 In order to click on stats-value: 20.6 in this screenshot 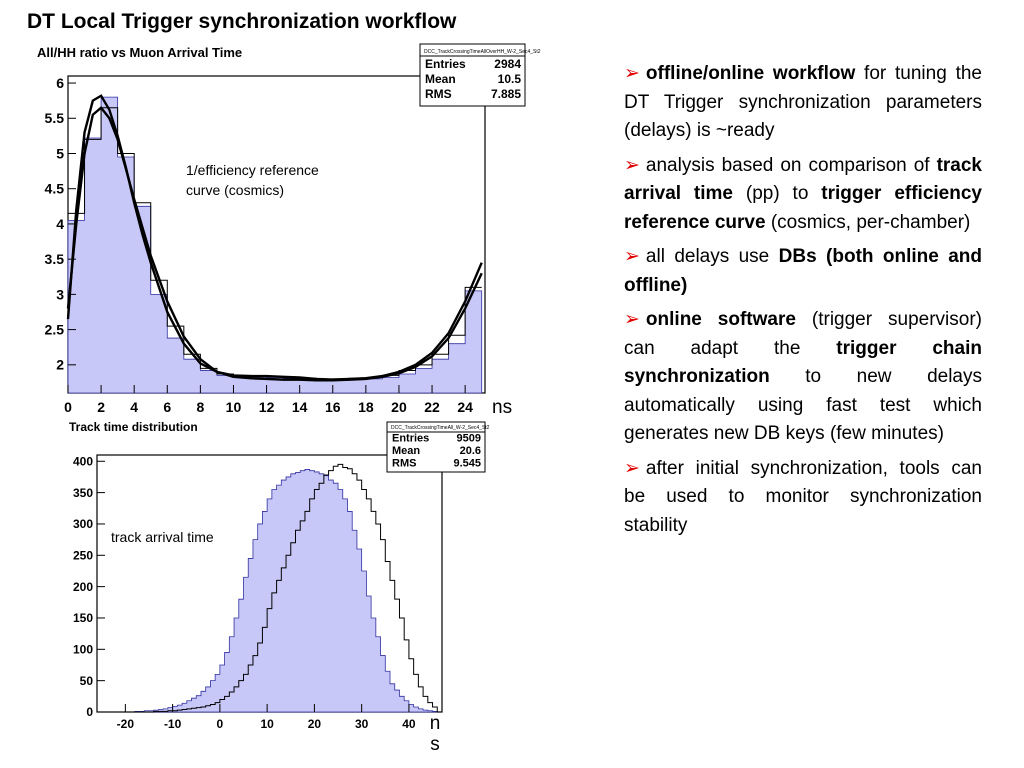, I will do `click(470, 451)`.